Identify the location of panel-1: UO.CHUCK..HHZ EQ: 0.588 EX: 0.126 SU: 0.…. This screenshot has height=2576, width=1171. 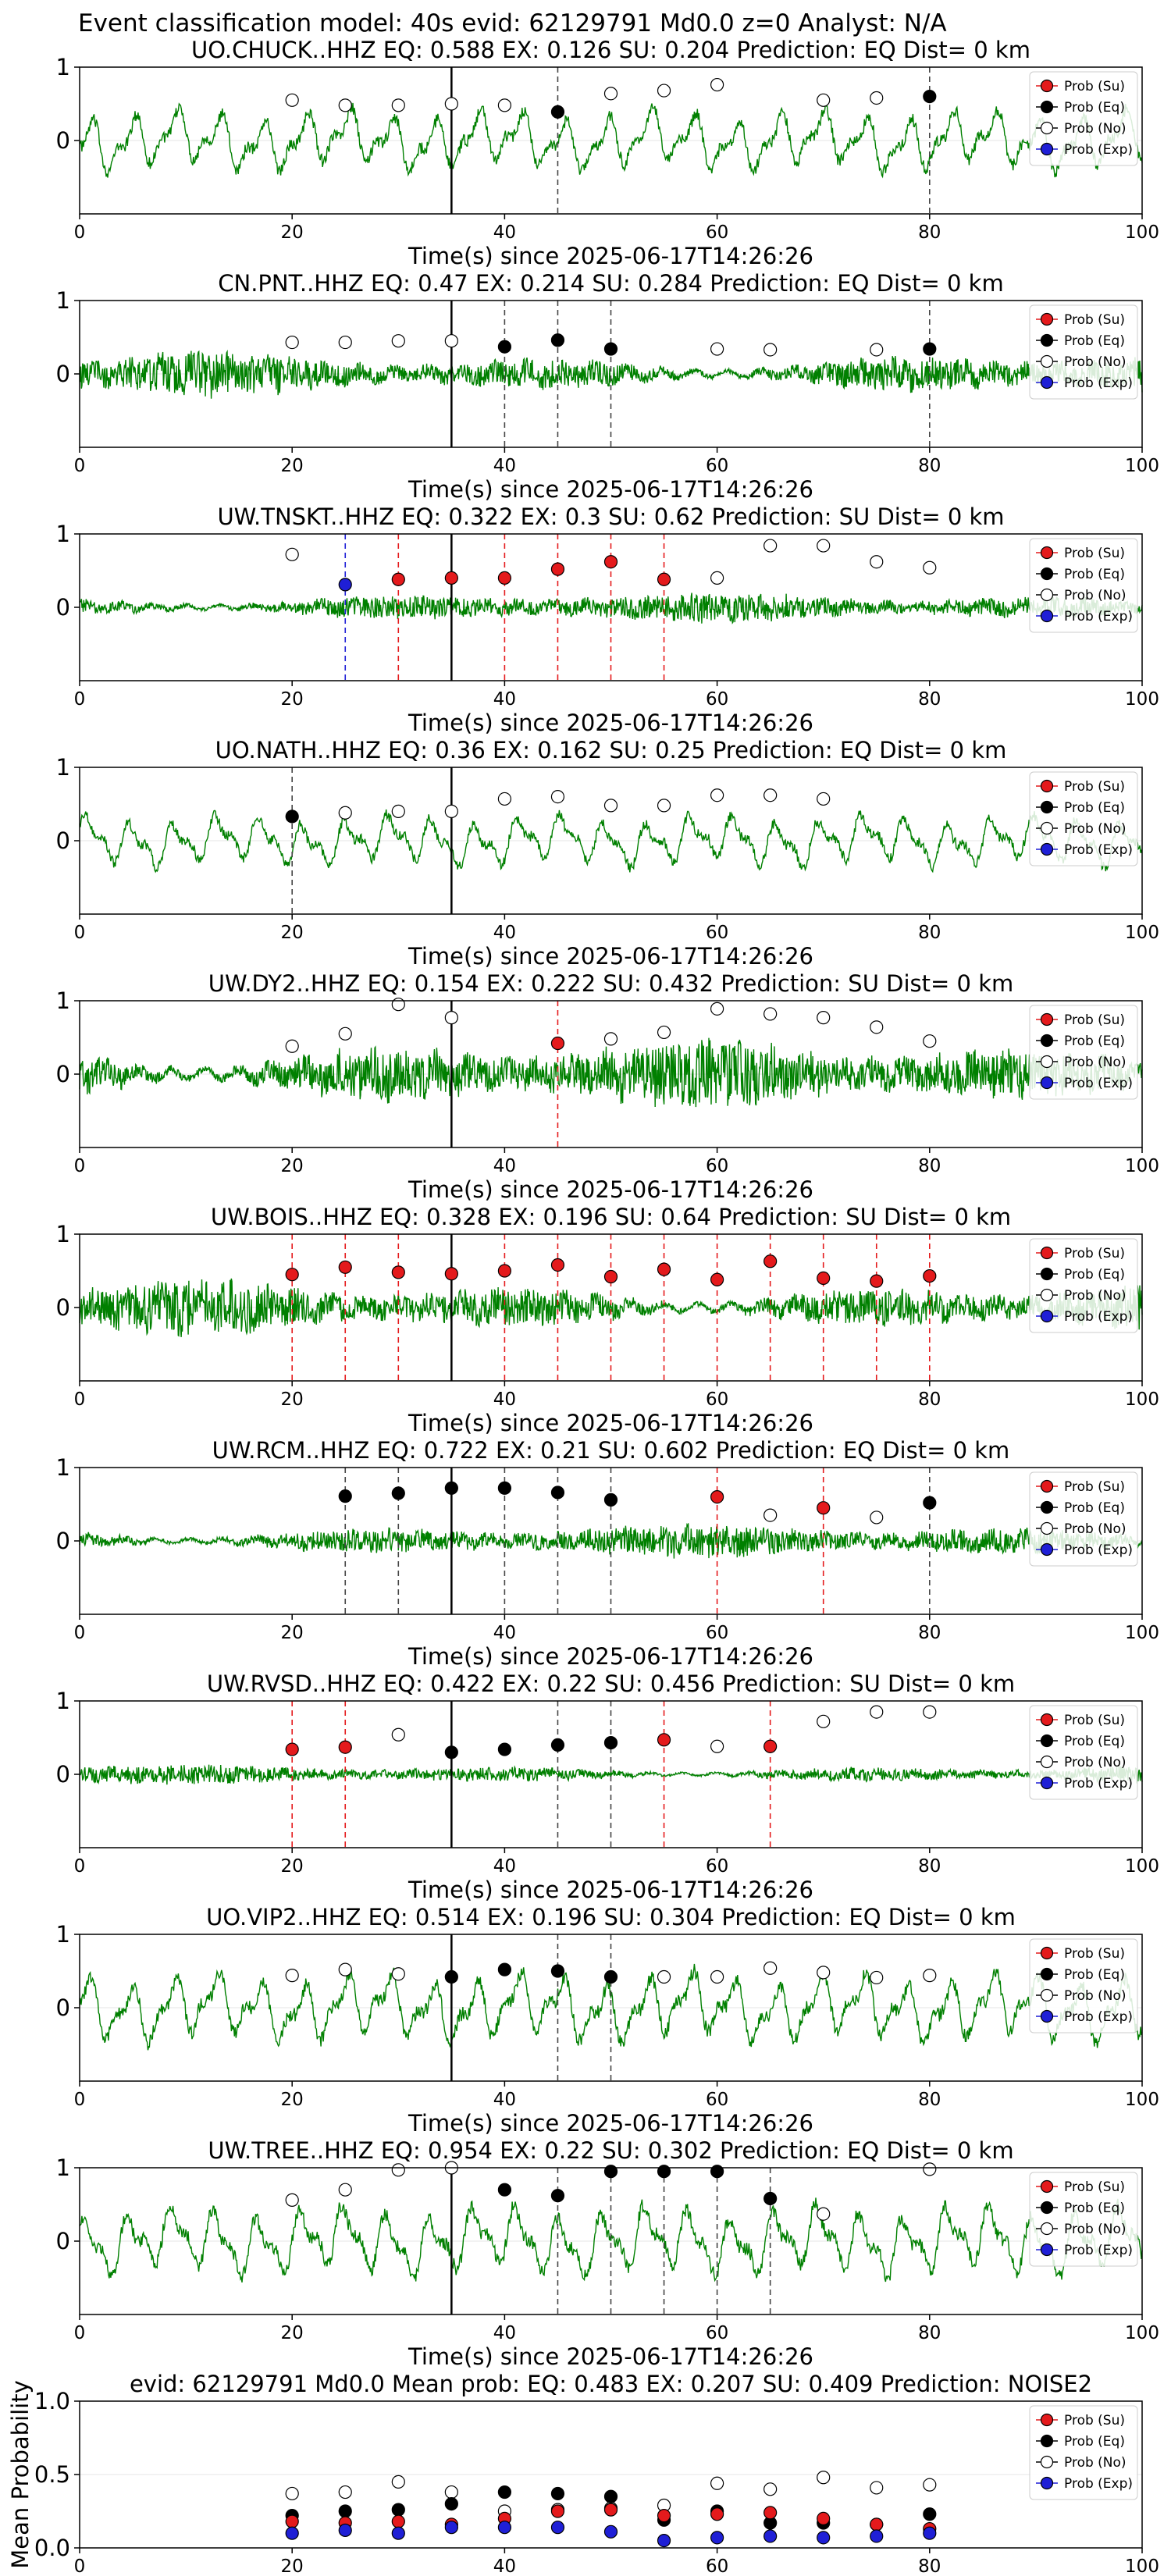
(607, 153).